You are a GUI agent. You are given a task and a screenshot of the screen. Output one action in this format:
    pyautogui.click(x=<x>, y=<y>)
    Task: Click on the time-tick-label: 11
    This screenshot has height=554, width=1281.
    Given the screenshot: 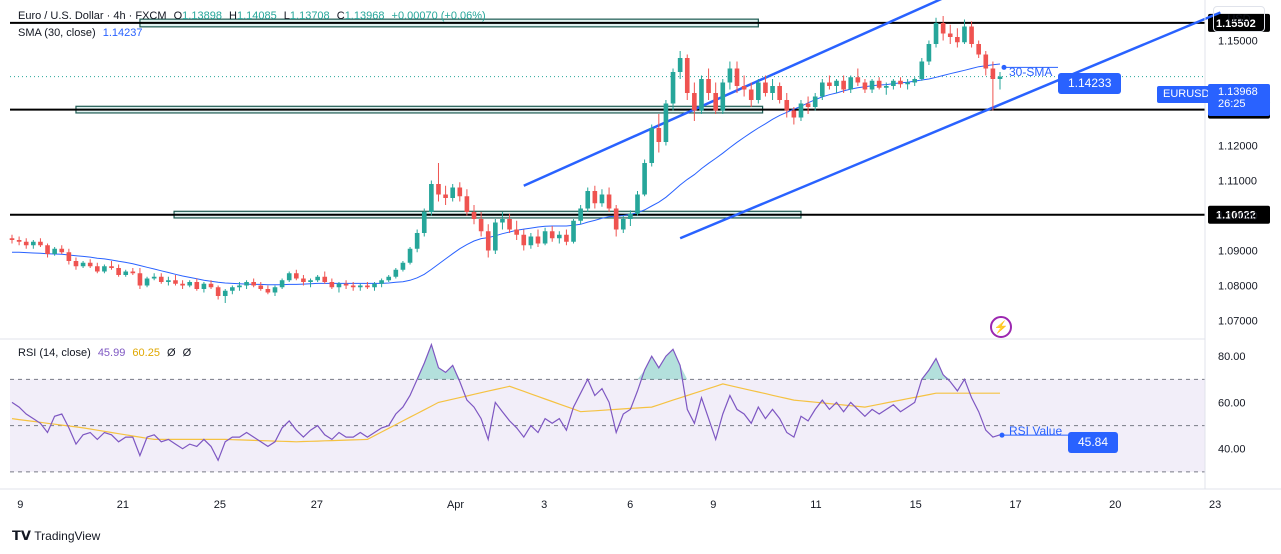 What is the action you would take?
    pyautogui.click(x=815, y=505)
    